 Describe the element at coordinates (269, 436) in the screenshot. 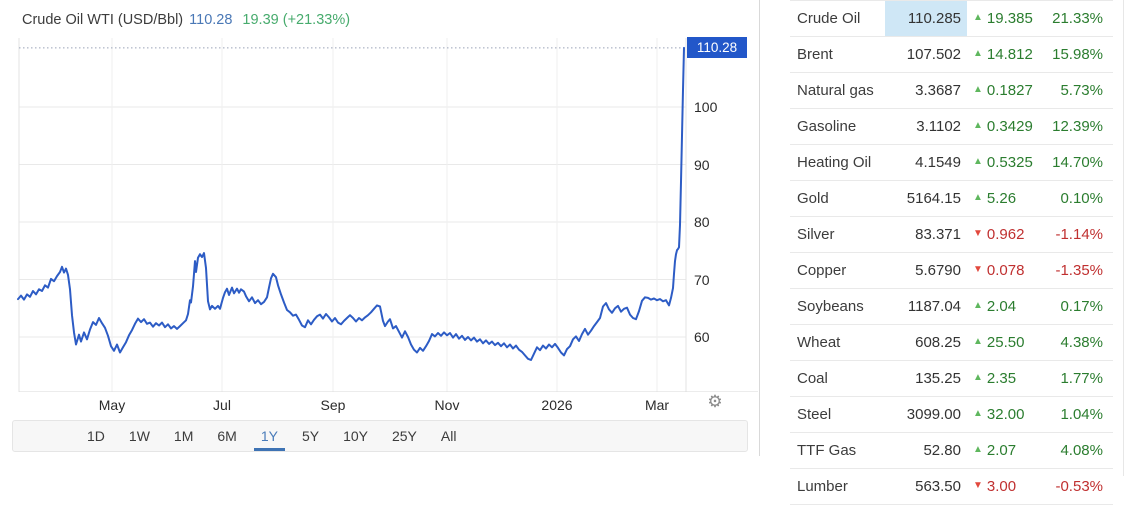

I see `range-button-1y: 1Y` at that location.